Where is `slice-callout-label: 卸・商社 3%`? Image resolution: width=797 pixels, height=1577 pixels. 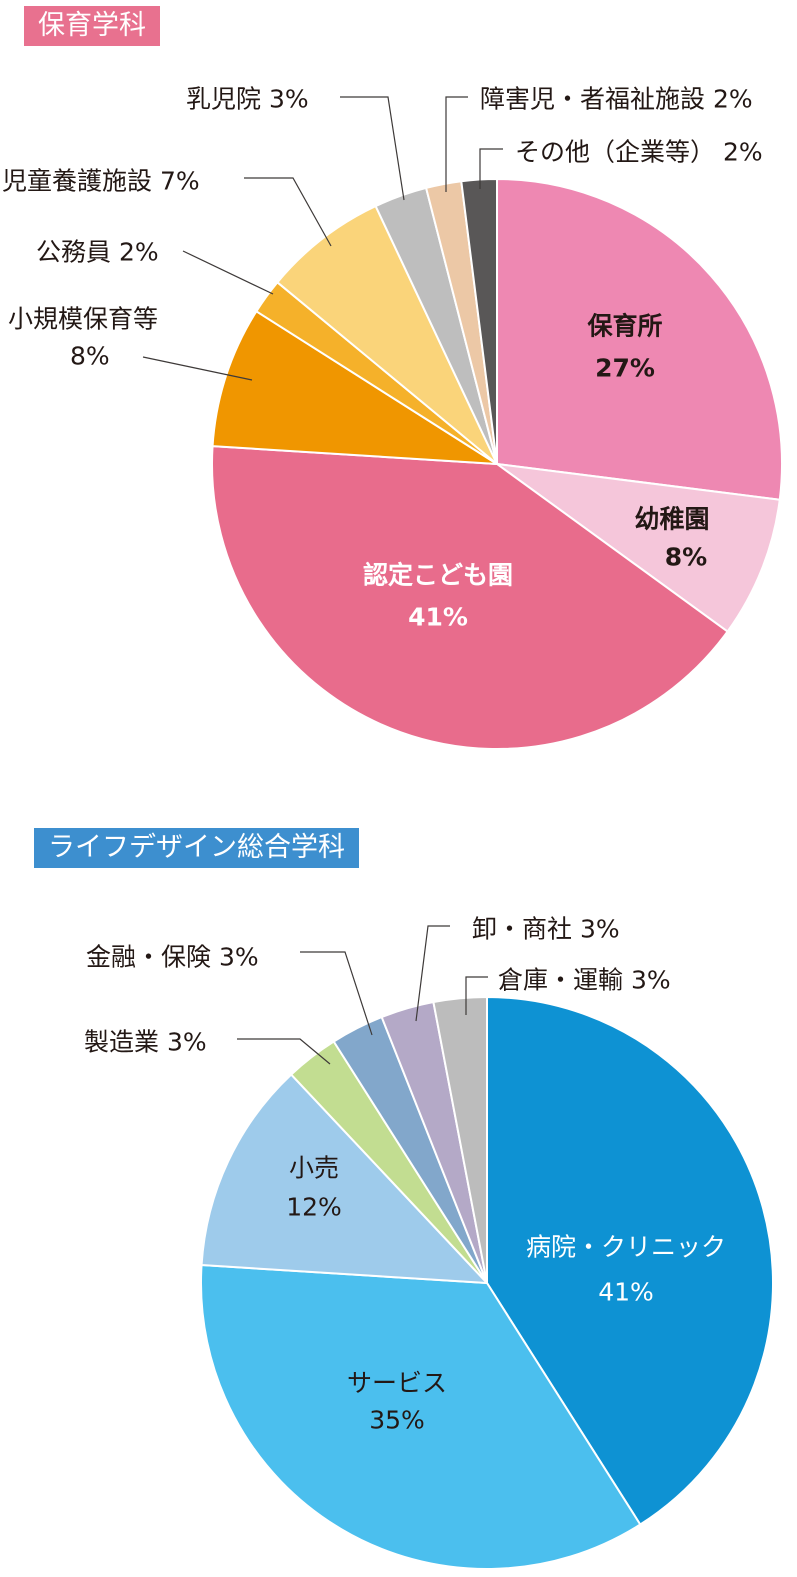
slice-callout-label: 卸・商社 3% is located at coordinates (546, 929).